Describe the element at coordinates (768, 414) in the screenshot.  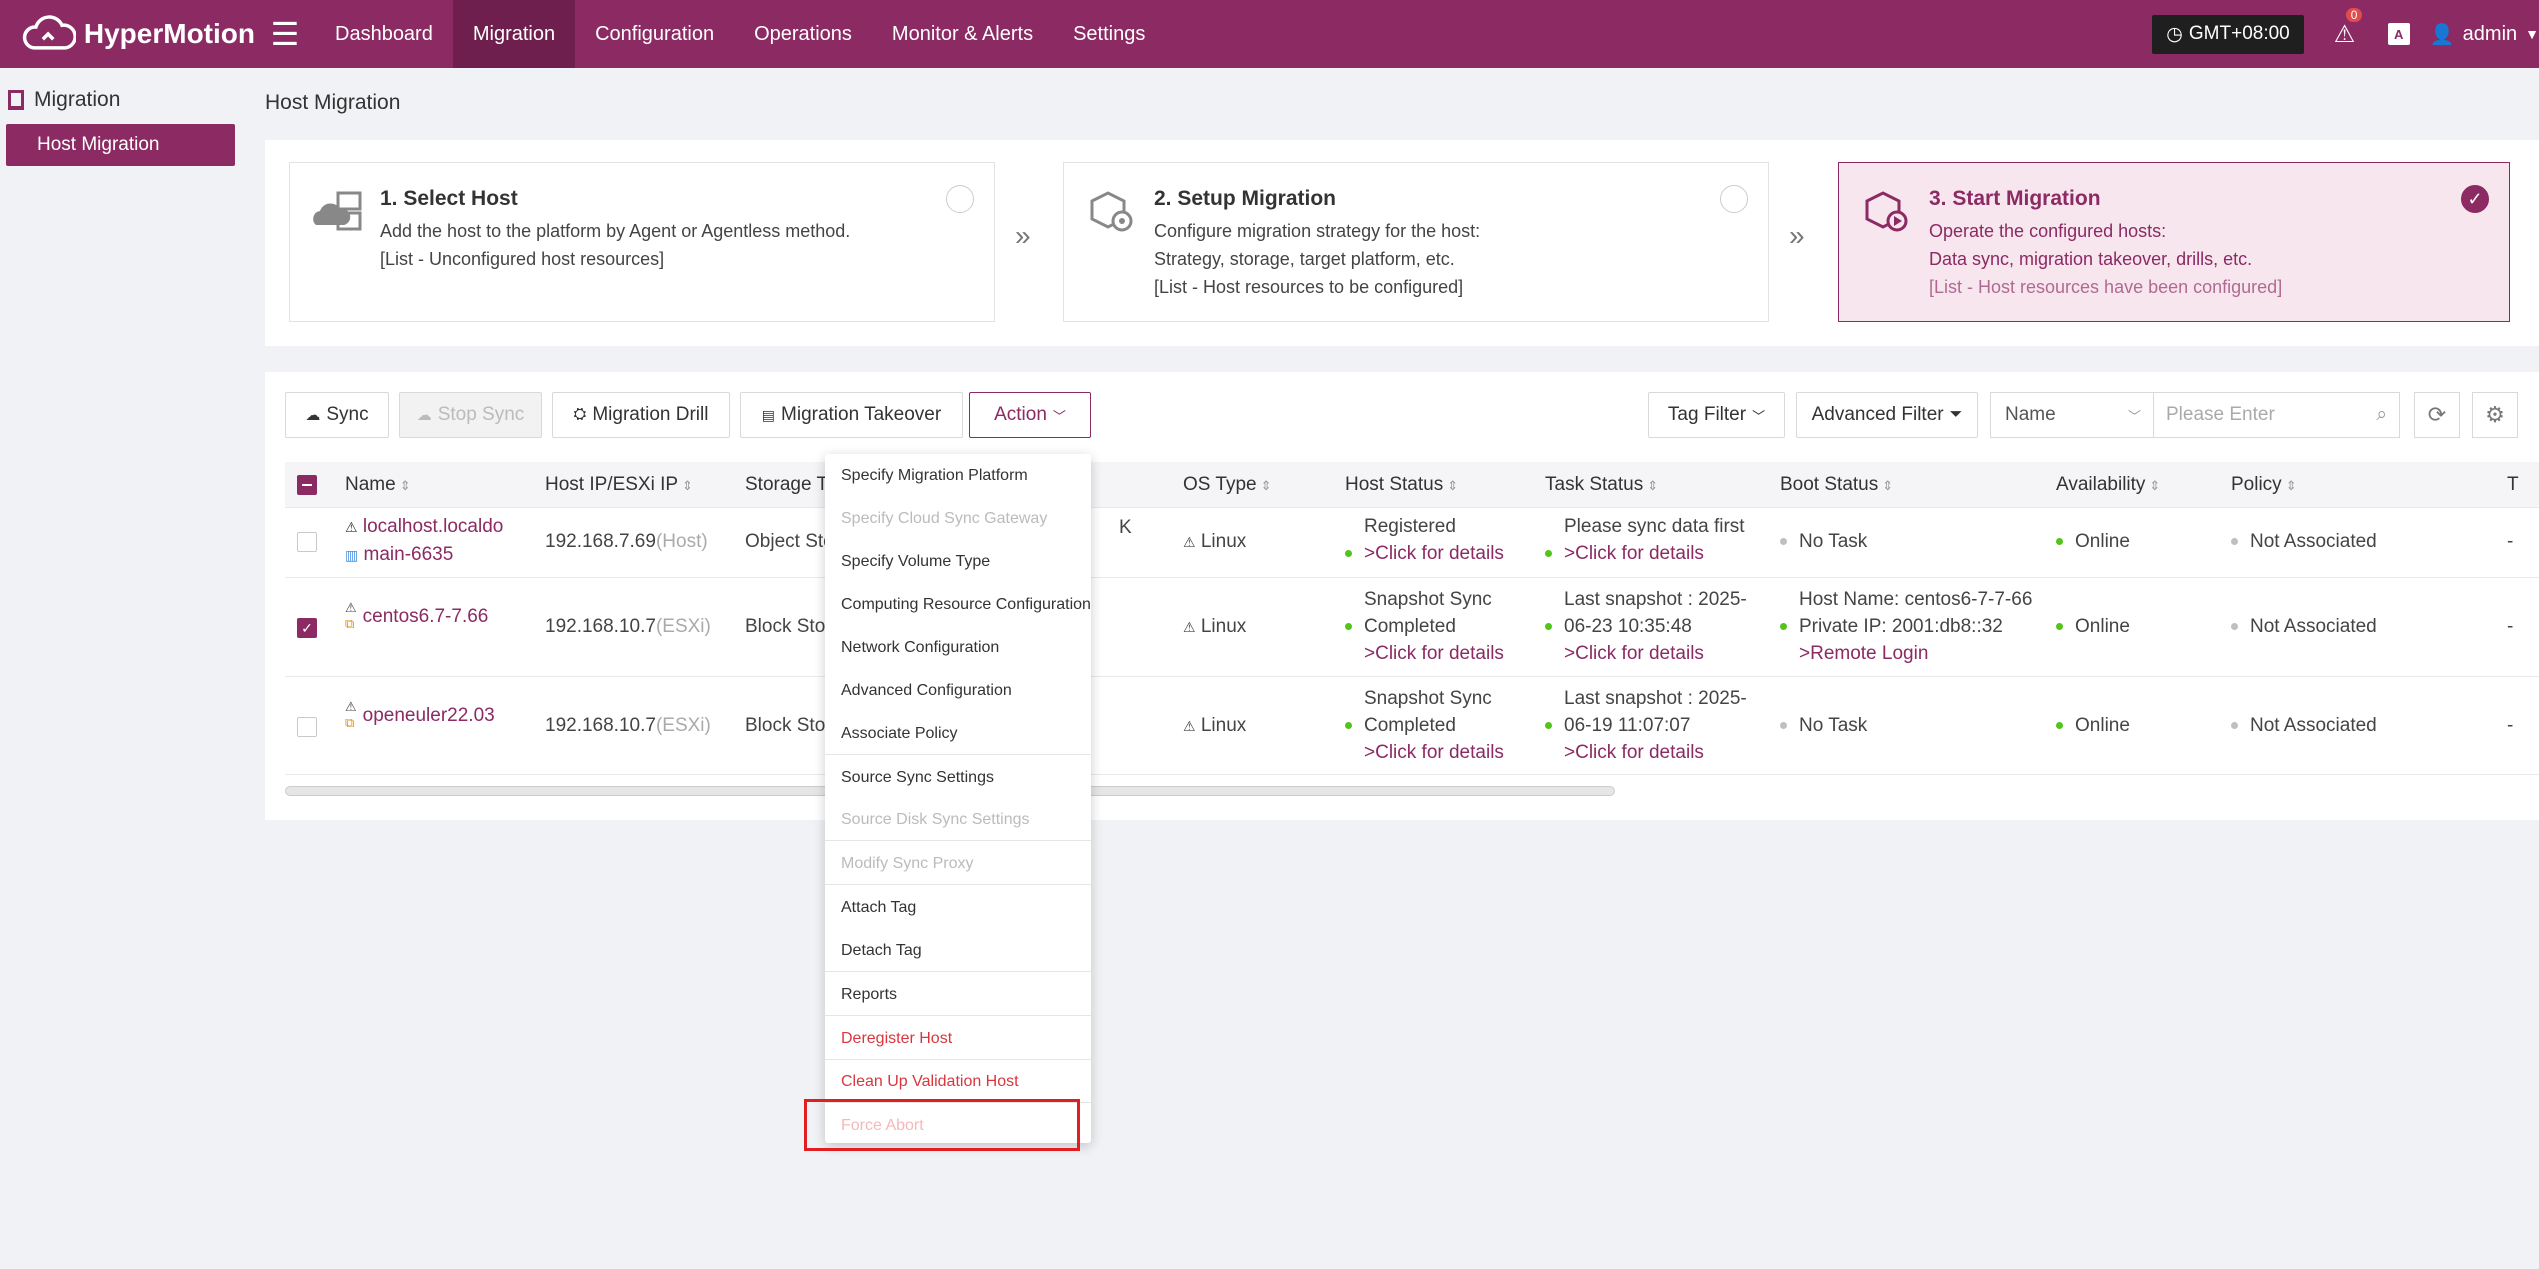
I see `takeover-icon: ▤` at that location.